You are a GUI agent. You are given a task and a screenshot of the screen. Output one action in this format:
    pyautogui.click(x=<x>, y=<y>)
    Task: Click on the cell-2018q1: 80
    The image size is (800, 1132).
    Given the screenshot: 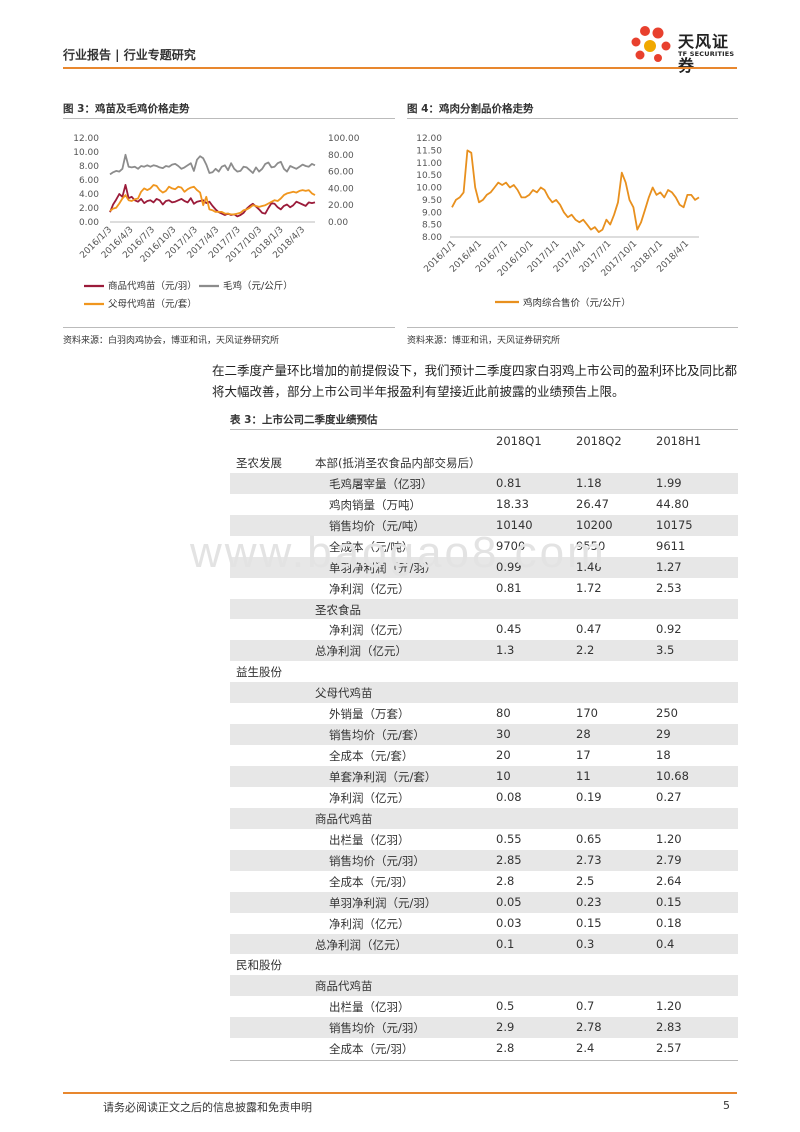 What is the action you would take?
    pyautogui.click(x=503, y=713)
    